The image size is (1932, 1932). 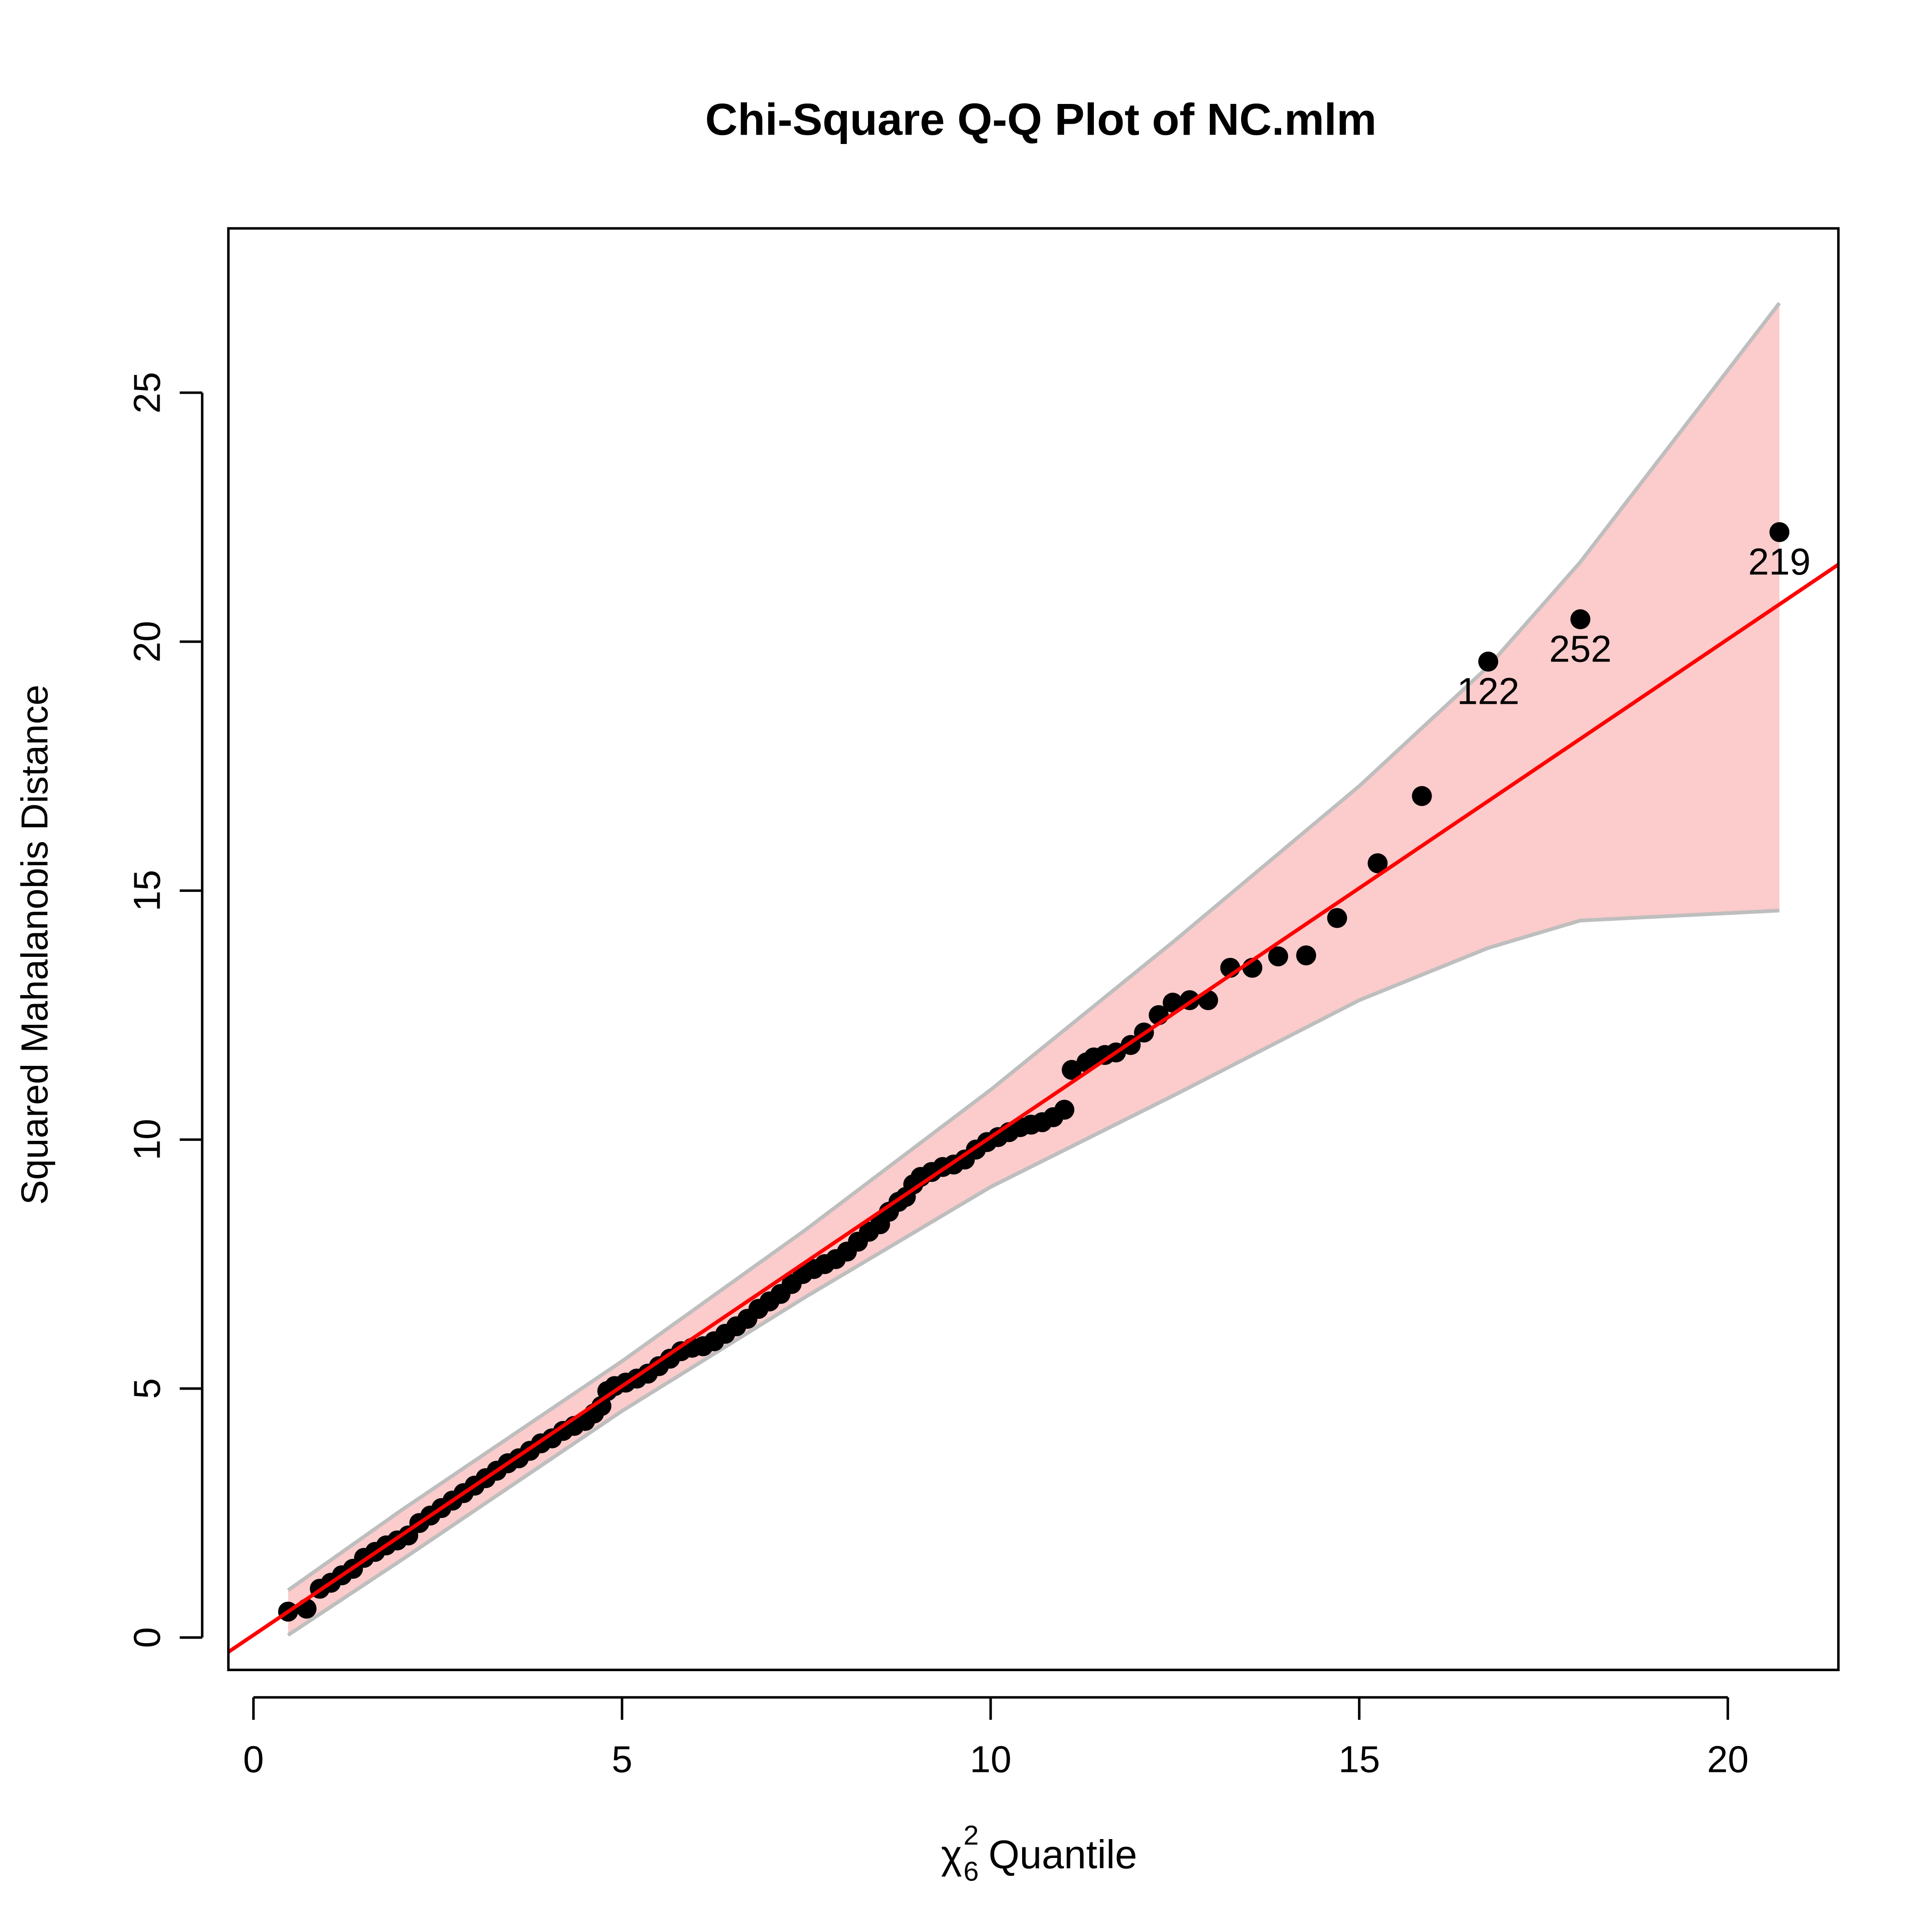 I want to click on x-tick-label: 10, so click(x=991, y=1760).